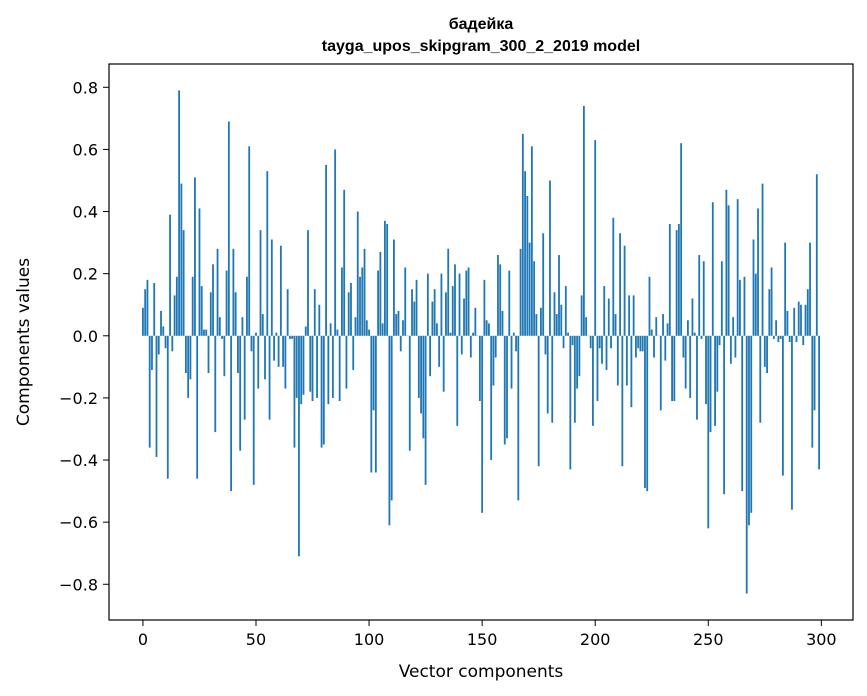 The height and width of the screenshot is (696, 867). Describe the element at coordinates (481, 46) in the screenshot. I see `chart-subtitle: tayga_upos_skipgram_300_2_2019 model` at that location.